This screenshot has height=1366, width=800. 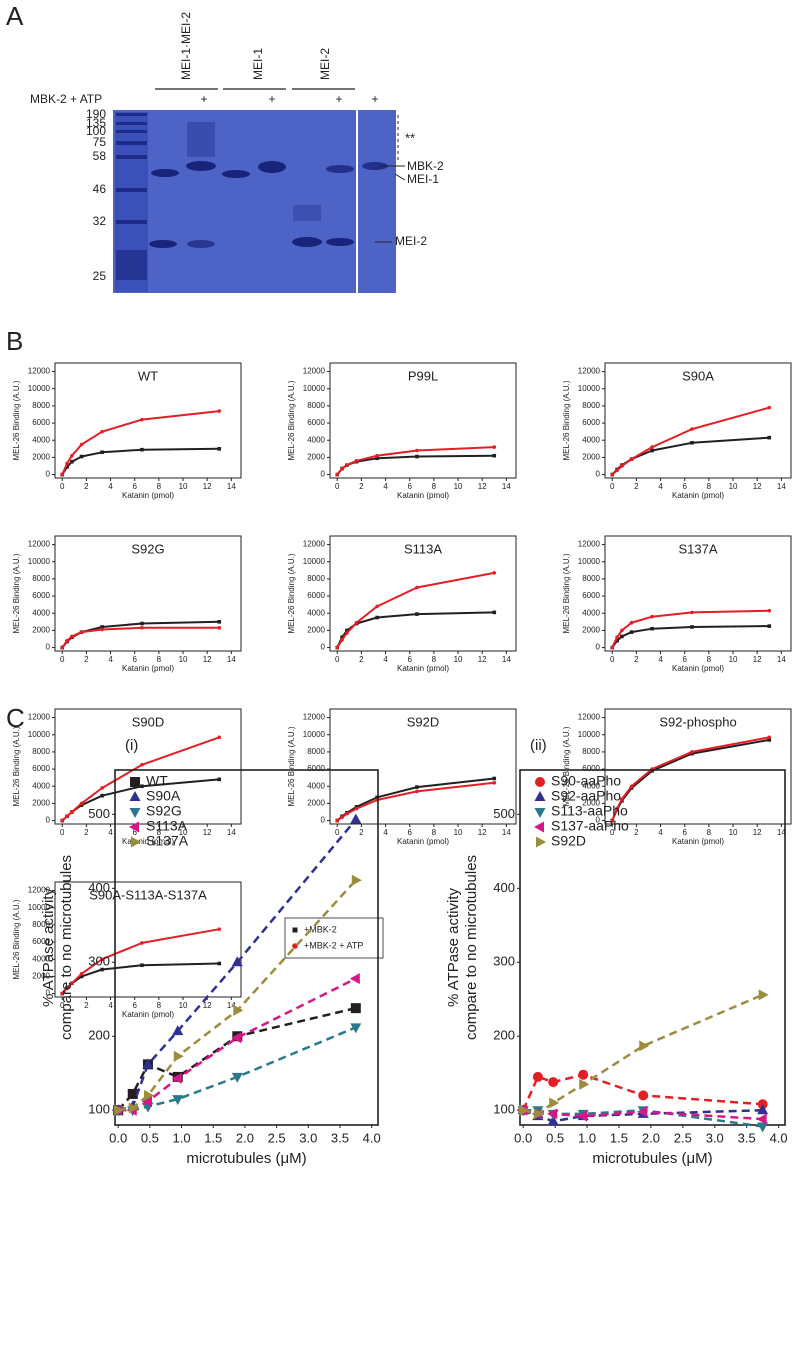 I want to click on x-tick-label: 2, so click(x=636, y=486).